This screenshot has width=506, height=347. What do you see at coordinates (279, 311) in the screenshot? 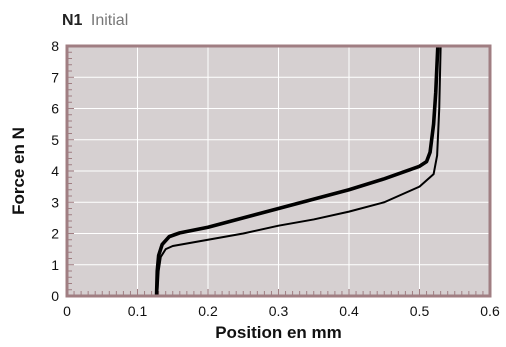
I see `x-tick-label: 0.3` at bounding box center [279, 311].